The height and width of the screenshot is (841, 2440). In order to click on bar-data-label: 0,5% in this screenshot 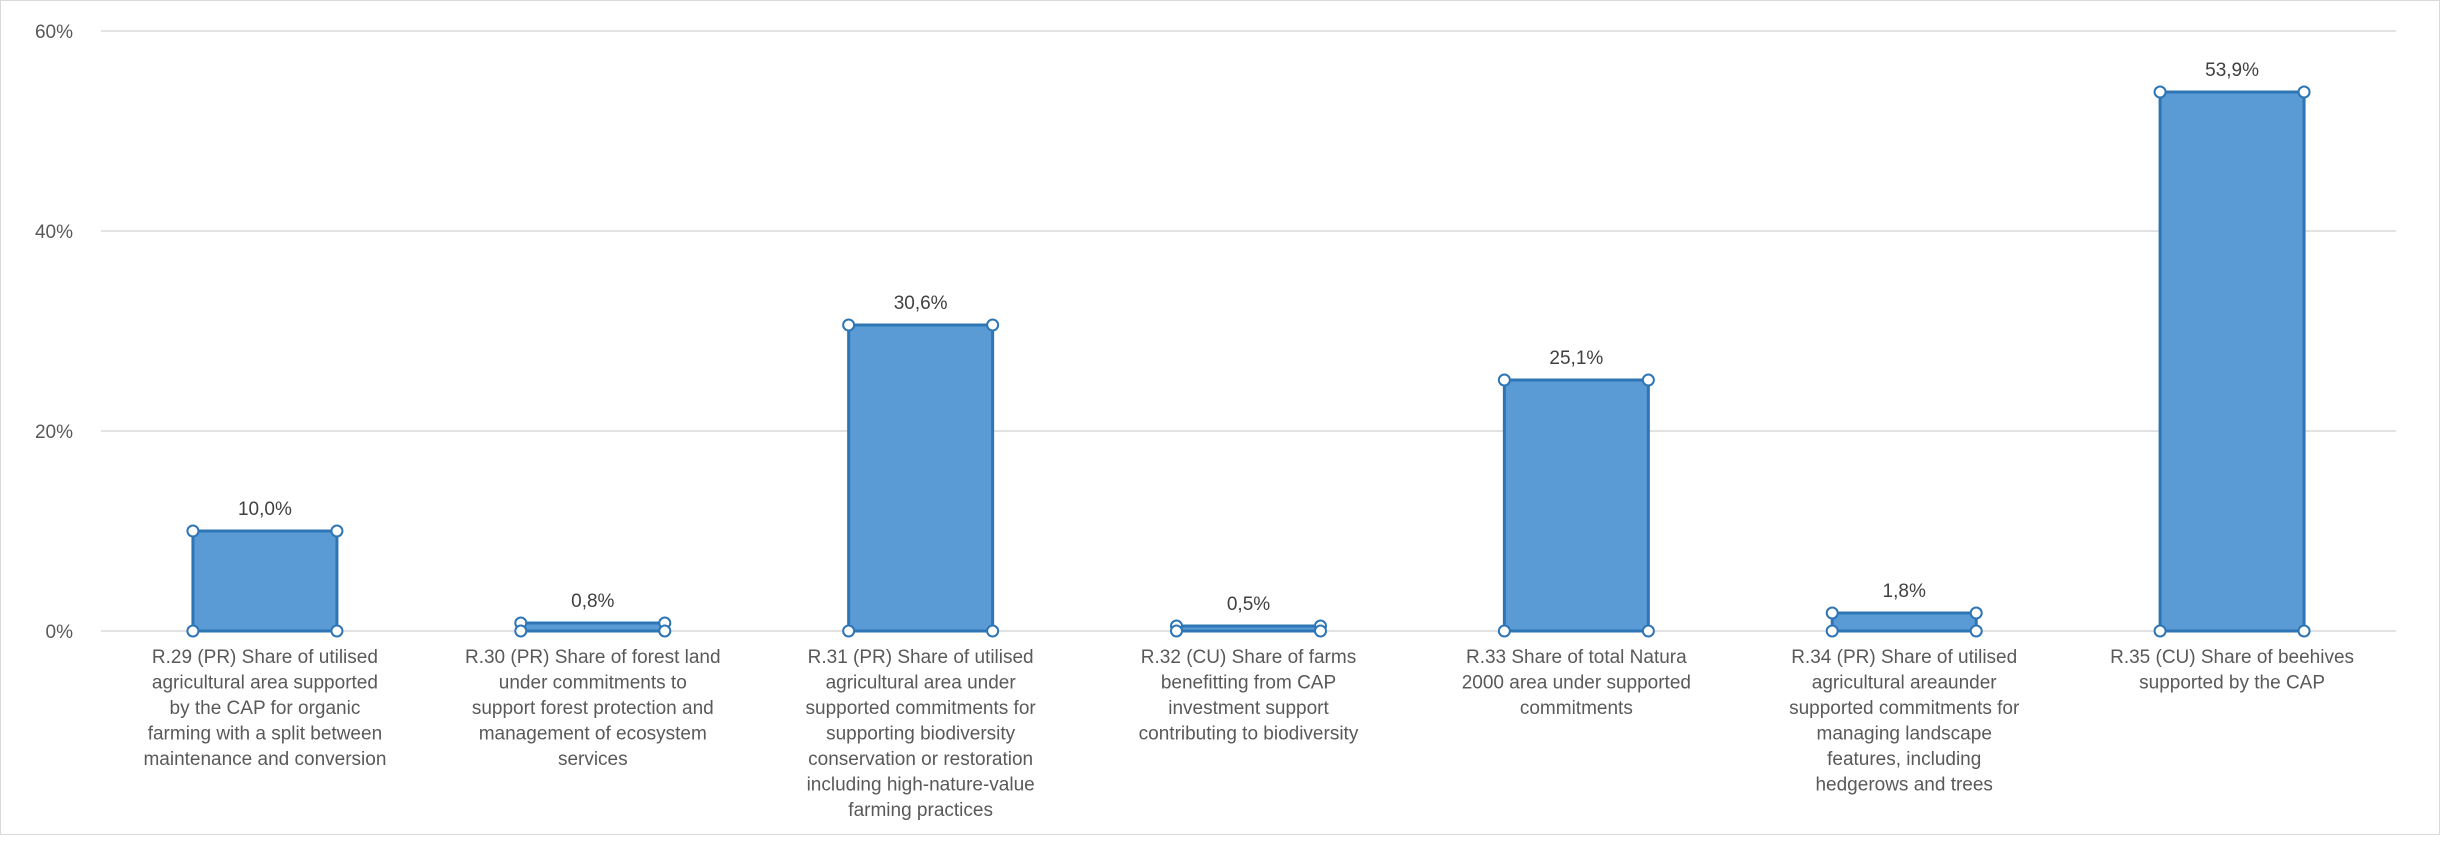, I will do `click(1248, 604)`.